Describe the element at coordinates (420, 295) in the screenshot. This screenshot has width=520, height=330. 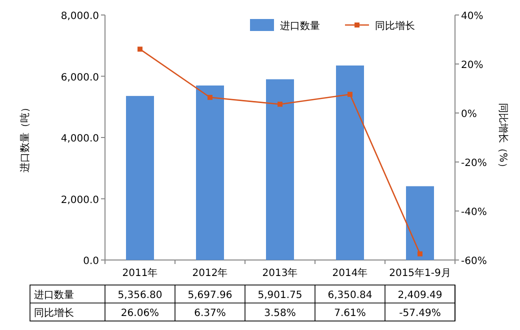
I see `data-label: 2,409.49` at that location.